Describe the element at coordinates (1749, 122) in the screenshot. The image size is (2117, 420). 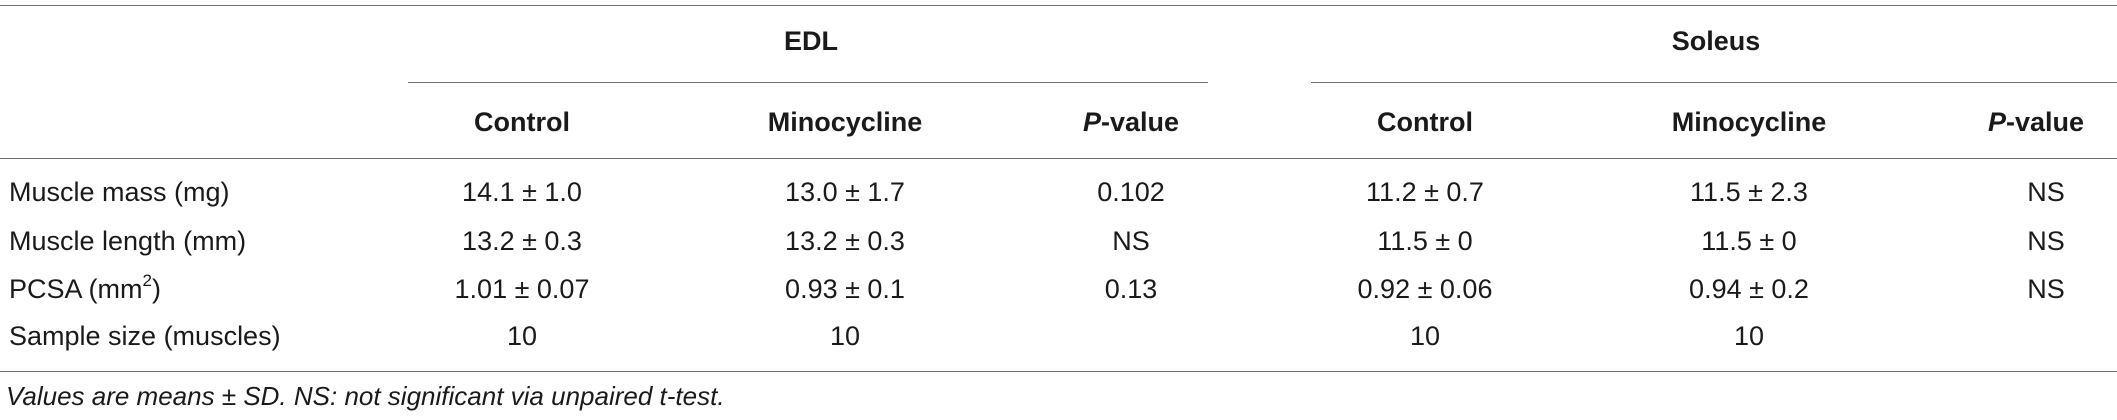
I see `col-header-soleus-minocycline: Minocycline` at that location.